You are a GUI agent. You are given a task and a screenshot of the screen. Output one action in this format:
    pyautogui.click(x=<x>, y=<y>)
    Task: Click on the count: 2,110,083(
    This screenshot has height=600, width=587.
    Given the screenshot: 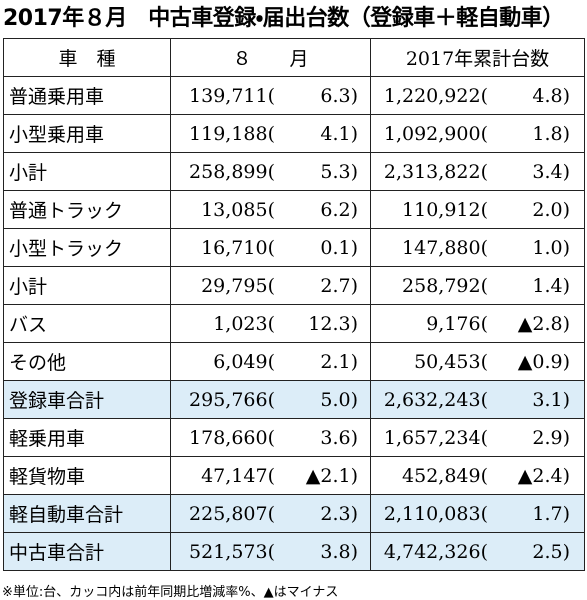 What is the action you would take?
    pyautogui.click(x=435, y=513)
    